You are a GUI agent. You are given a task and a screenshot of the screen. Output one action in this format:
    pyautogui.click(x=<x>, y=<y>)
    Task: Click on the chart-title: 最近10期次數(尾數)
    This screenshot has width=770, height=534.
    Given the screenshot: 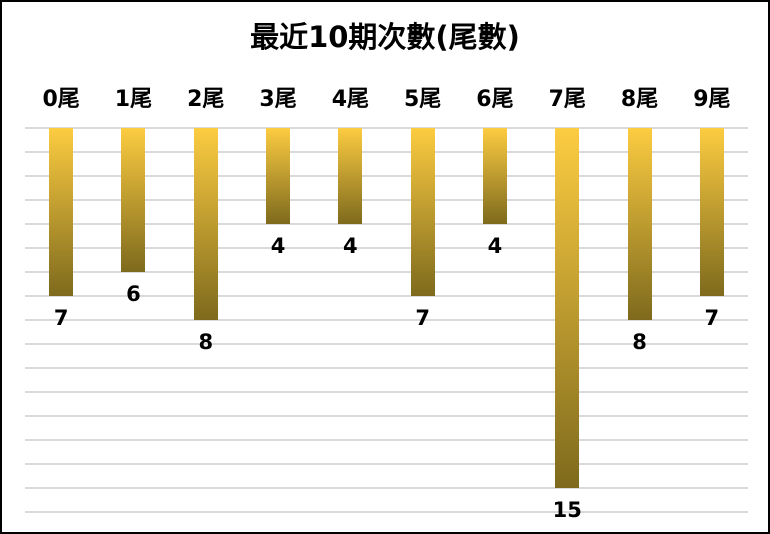 What is the action you would take?
    pyautogui.click(x=385, y=37)
    